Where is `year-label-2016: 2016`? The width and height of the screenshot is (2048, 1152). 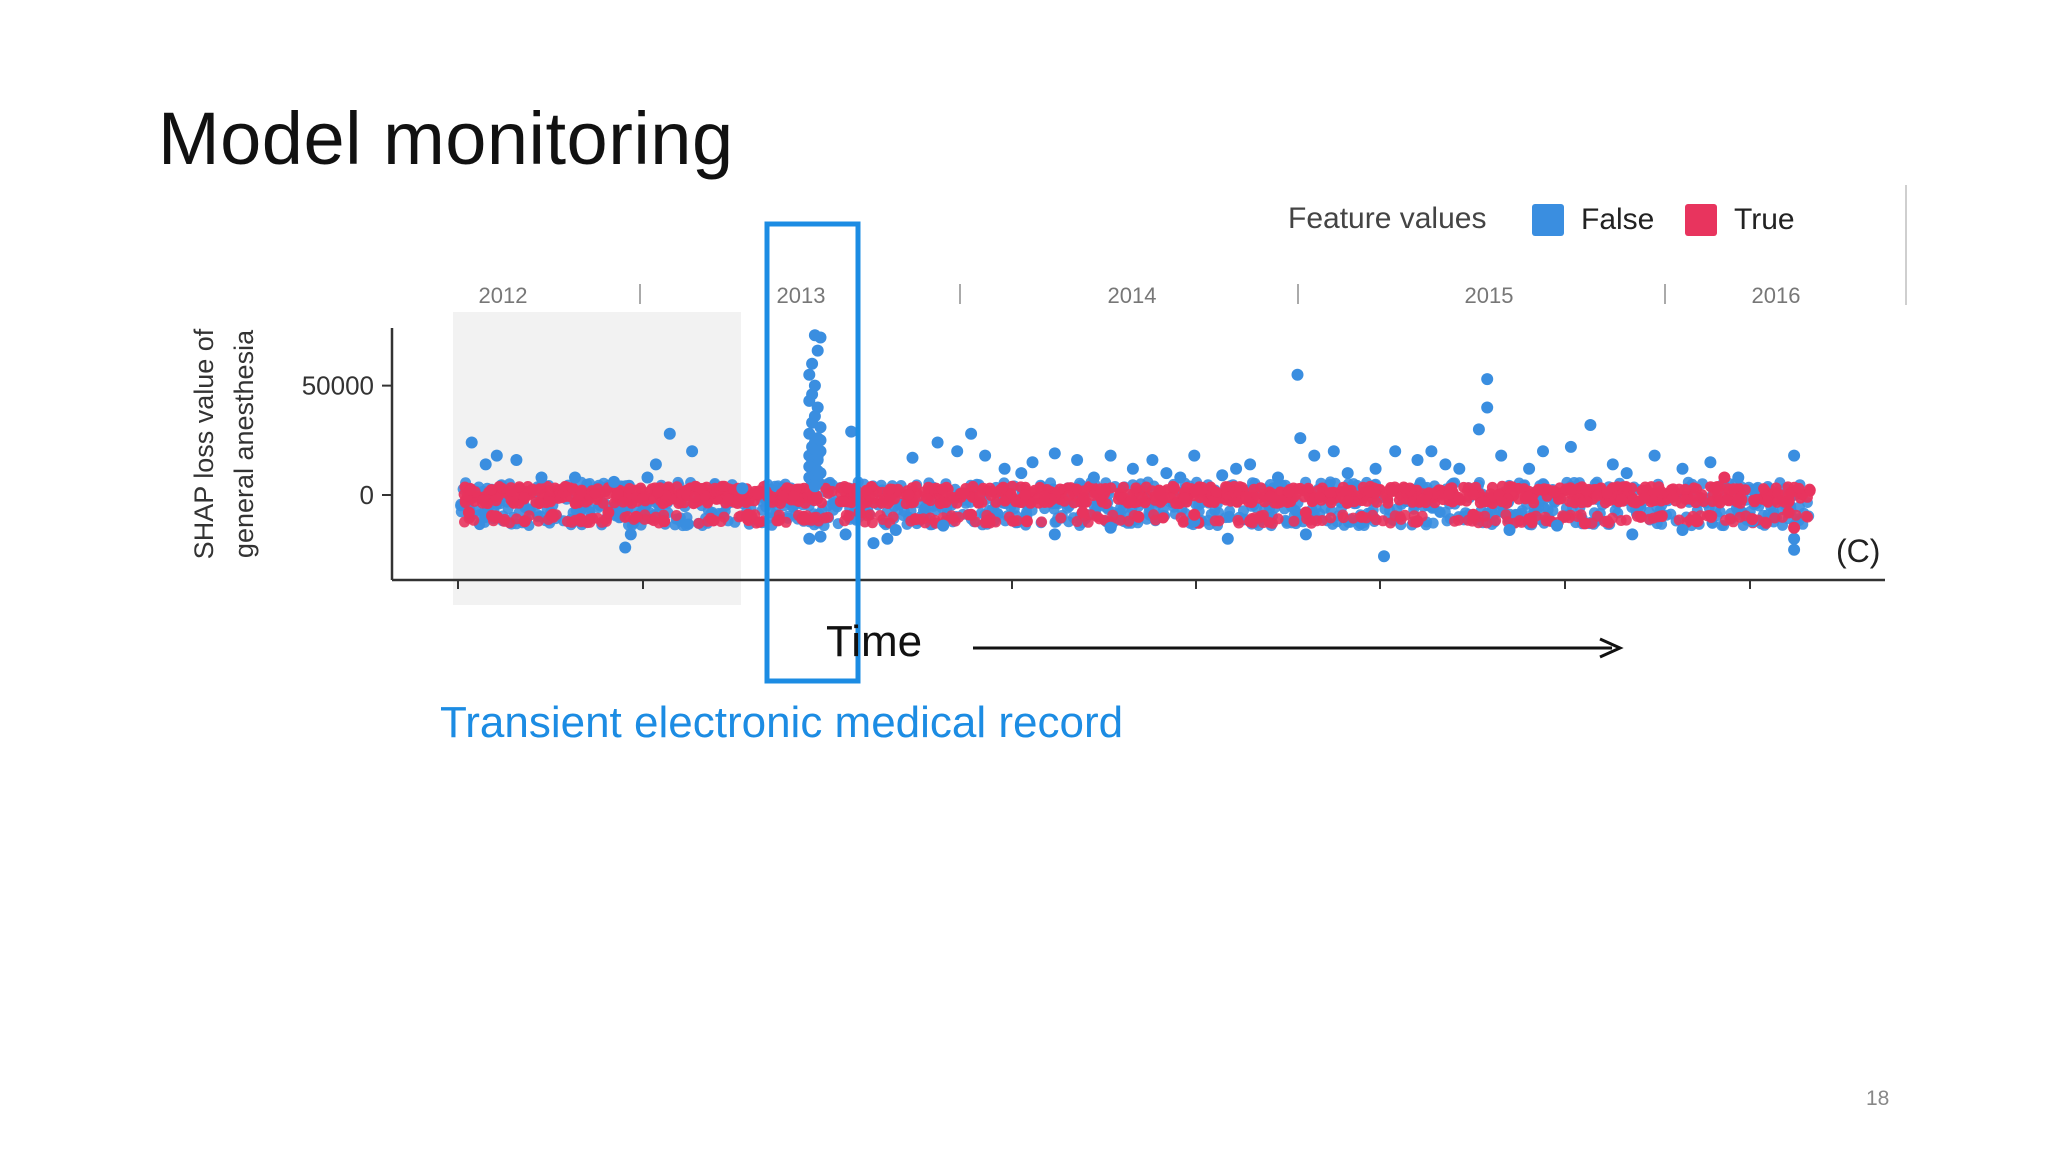
year-label-2016: 2016 is located at coordinates (1776, 295).